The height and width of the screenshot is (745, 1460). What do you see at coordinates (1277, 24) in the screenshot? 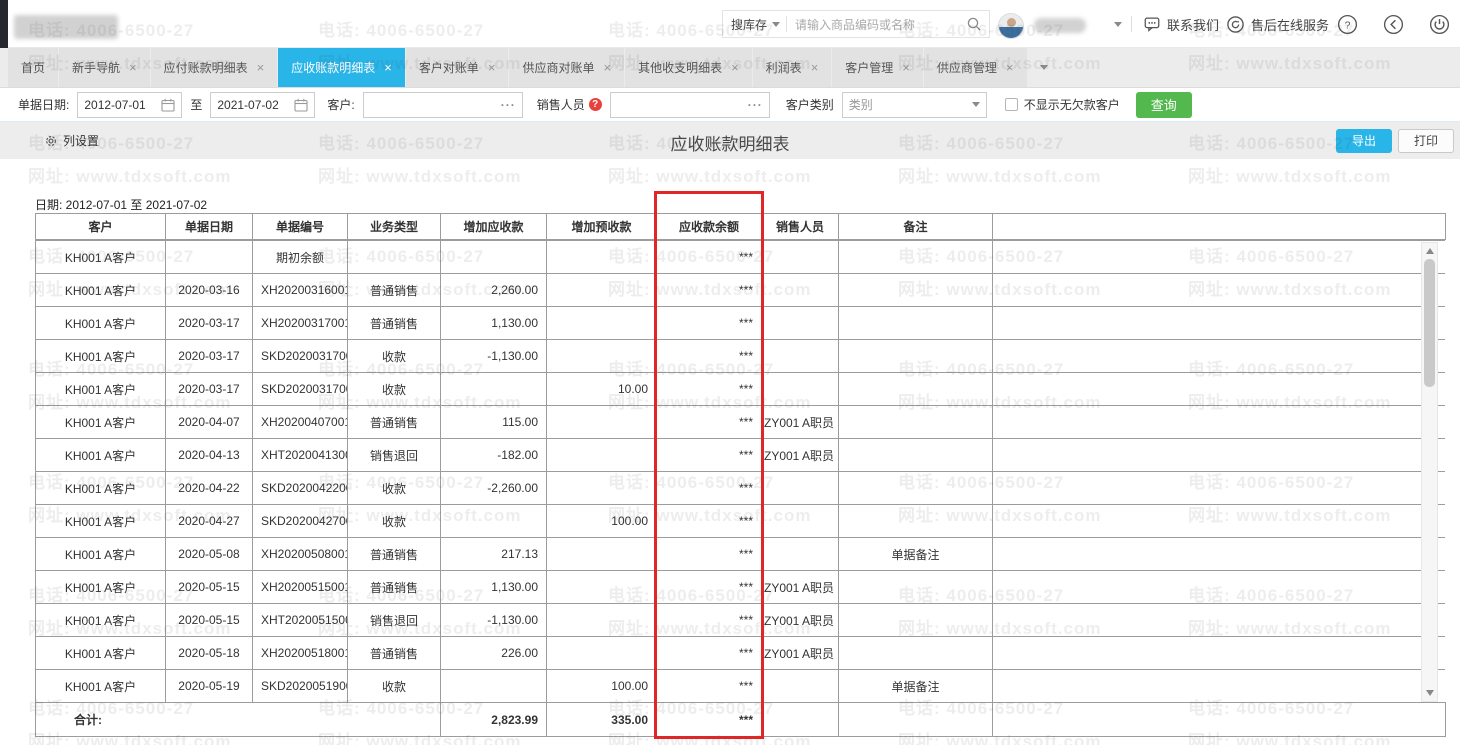
I see `after-sales-service-button: 售后在线服务` at bounding box center [1277, 24].